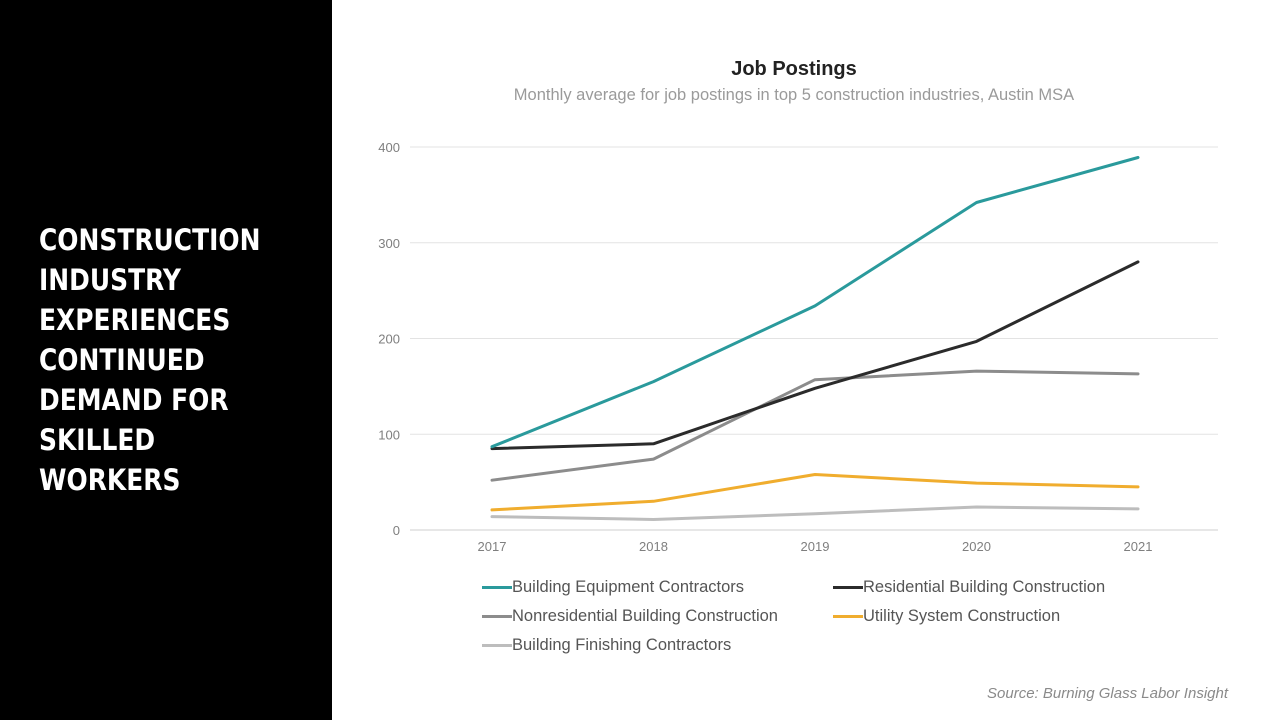 The image size is (1280, 720). Describe the element at coordinates (97, 440) in the screenshot. I see `headline-line: SKILLED` at that location.